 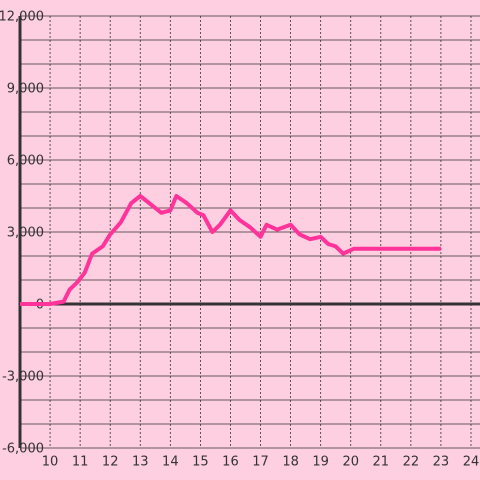 I want to click on x-tick-label: 20, so click(x=350, y=462).